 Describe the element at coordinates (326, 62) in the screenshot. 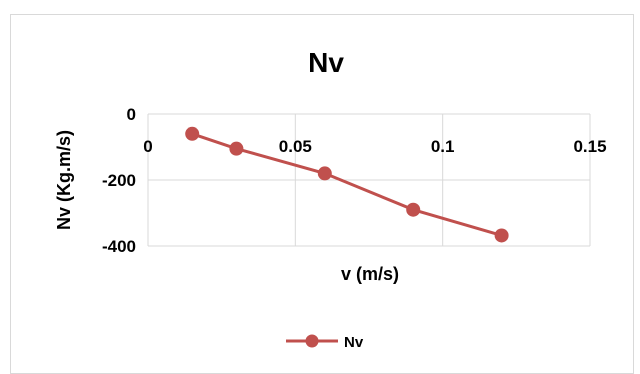

I see `chart-title: Nv` at that location.